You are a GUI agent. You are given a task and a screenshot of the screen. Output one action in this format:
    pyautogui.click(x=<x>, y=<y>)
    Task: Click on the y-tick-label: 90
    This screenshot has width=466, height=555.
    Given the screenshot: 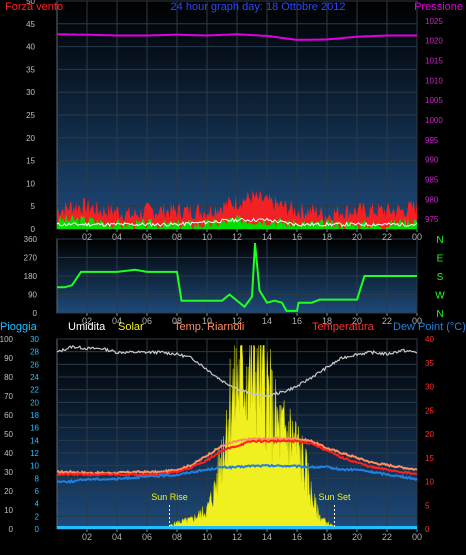 What is the action you would take?
    pyautogui.click(x=32, y=295)
    